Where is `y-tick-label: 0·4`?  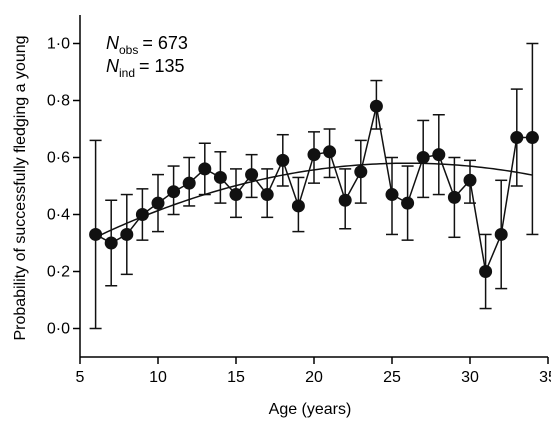
y-tick-label: 0·4 is located at coordinates (58, 215).